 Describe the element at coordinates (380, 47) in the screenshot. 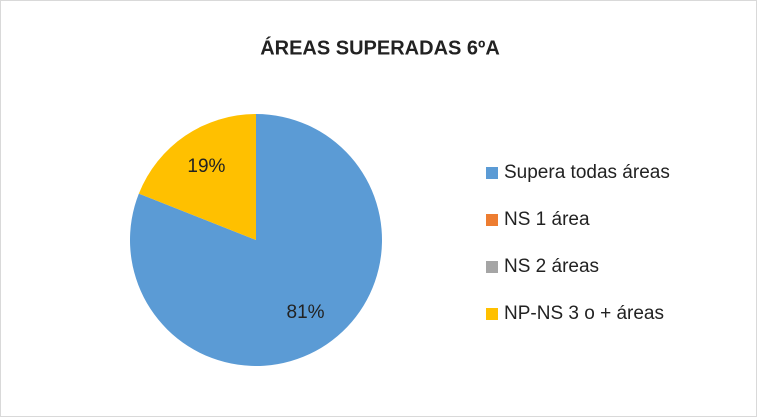

I see `chart-title: ÁREAS SUPERADAS 6ºA` at that location.